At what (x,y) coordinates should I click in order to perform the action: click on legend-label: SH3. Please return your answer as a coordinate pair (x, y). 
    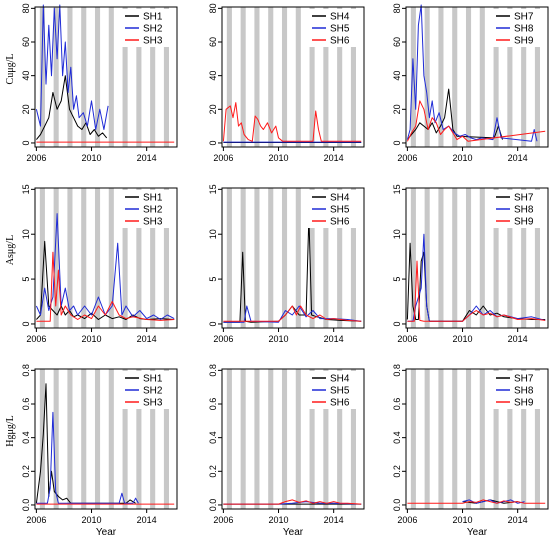
    Looking at the image, I should click on (153, 41).